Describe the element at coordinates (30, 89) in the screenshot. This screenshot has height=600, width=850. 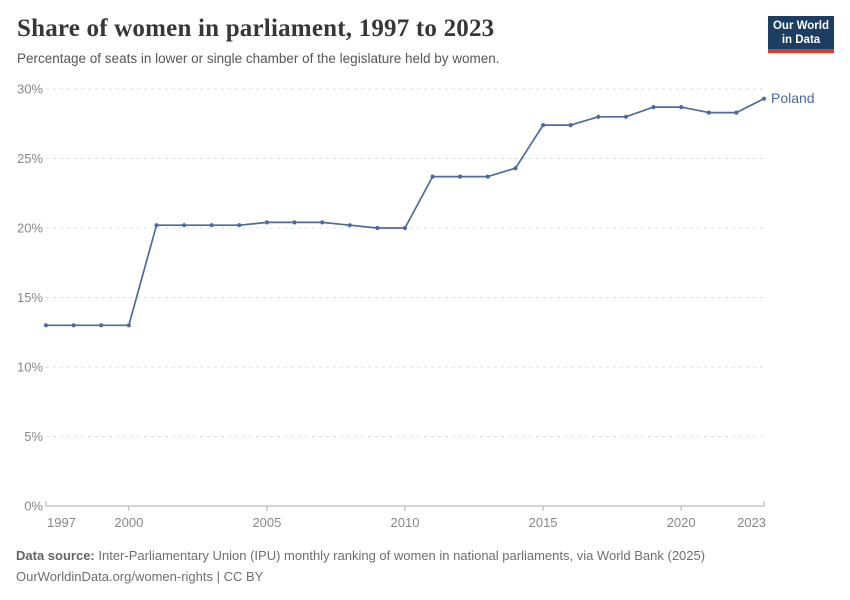
I see `y-tick-label: 30%` at that location.